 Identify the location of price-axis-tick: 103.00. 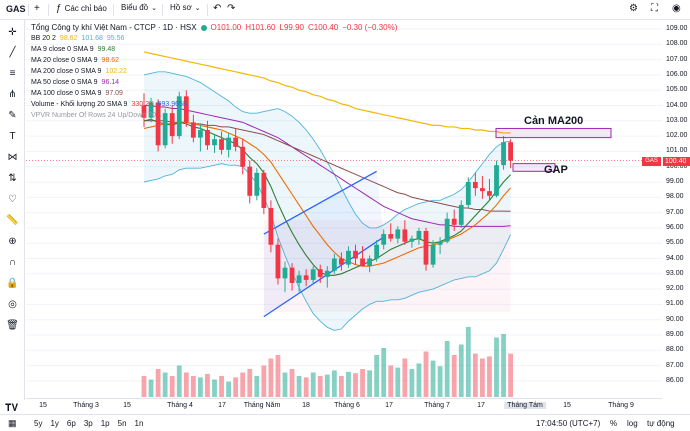
(677, 120).